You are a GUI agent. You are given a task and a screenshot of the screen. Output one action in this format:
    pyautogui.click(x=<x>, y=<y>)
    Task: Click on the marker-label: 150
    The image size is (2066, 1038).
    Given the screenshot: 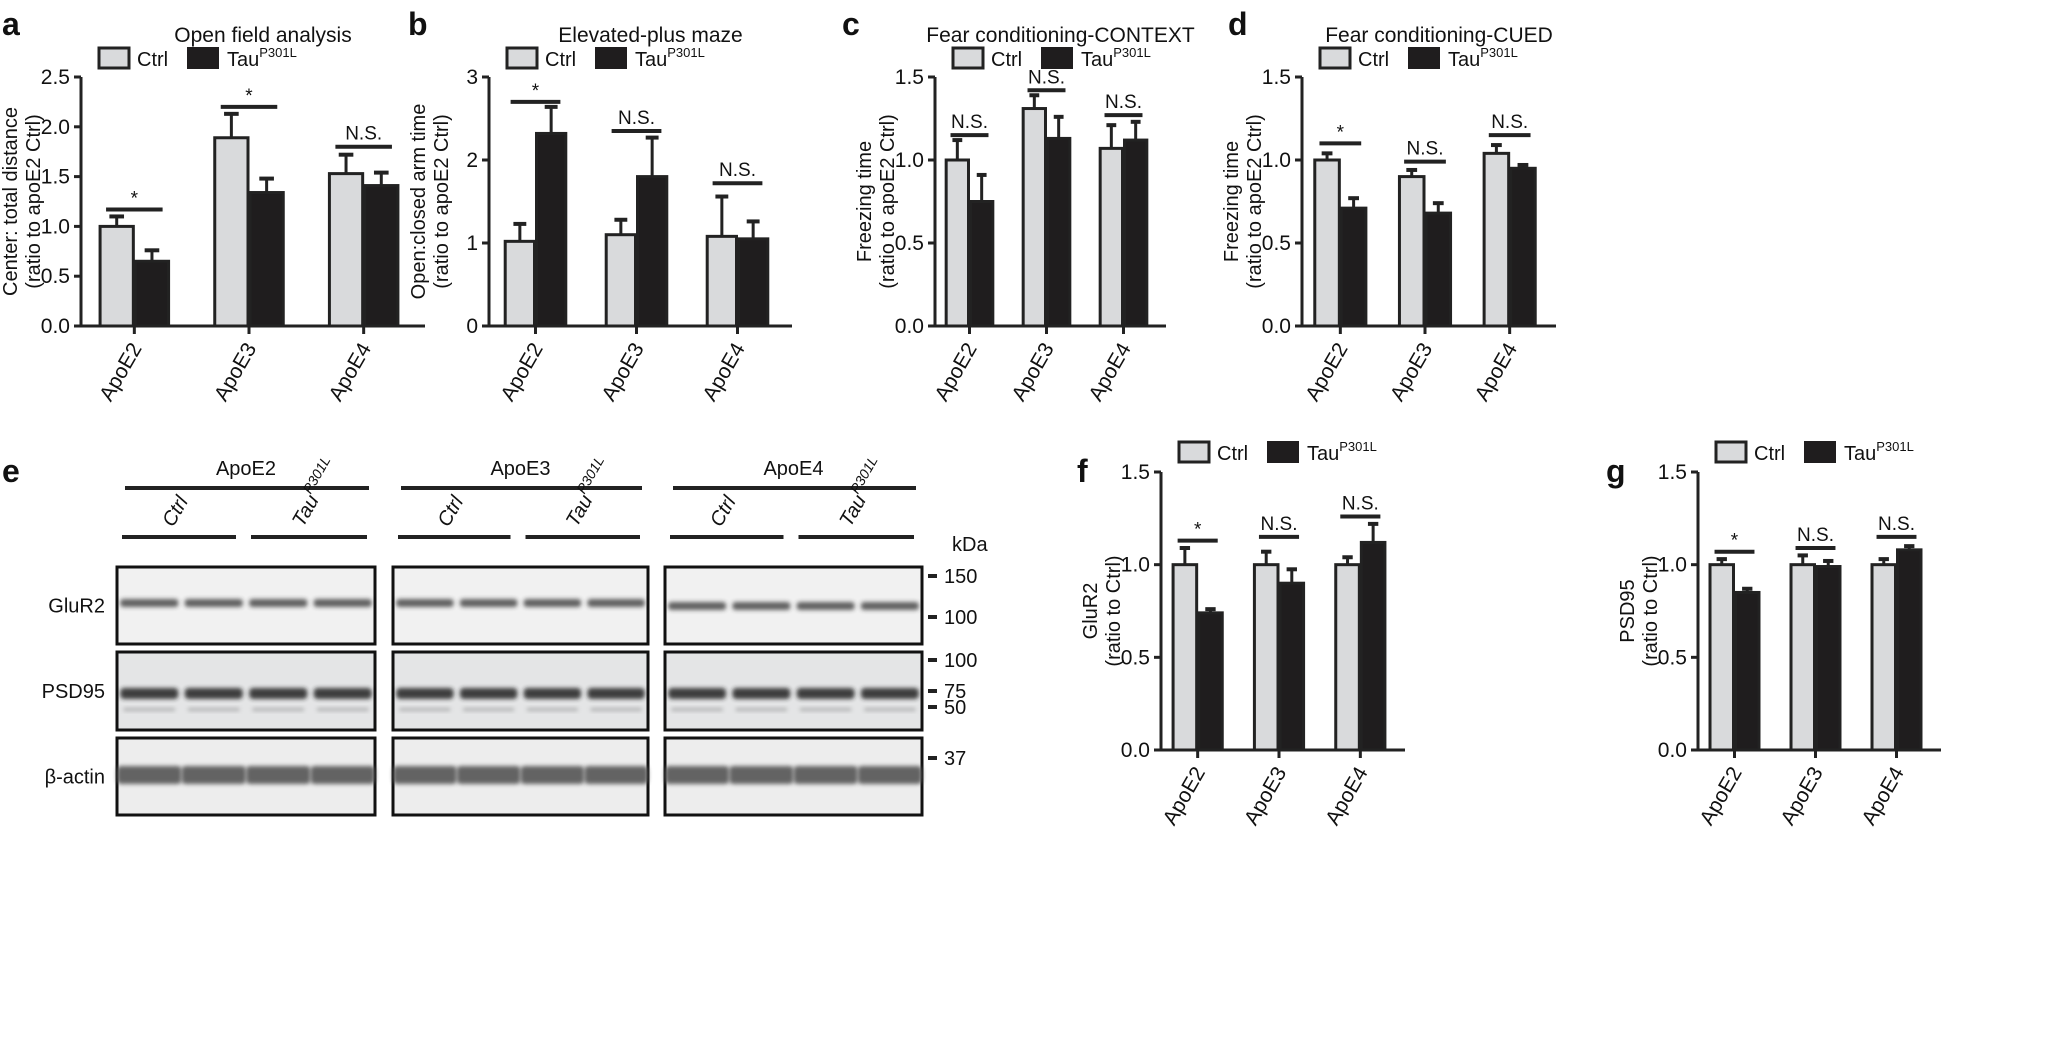 What is the action you would take?
    pyautogui.click(x=960, y=577)
    